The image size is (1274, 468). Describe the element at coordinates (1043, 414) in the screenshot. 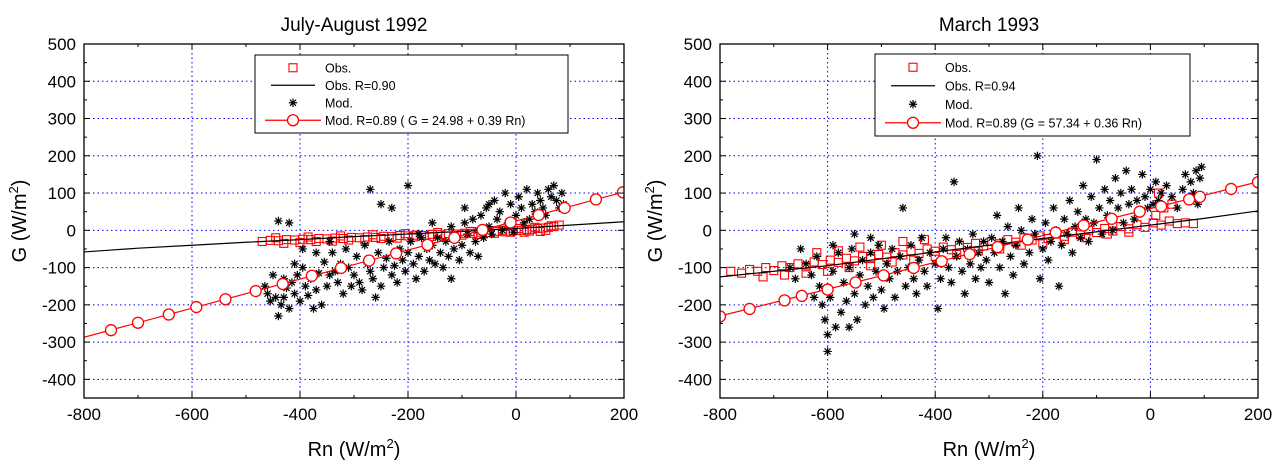

I see `x-tick-label: -200` at that location.